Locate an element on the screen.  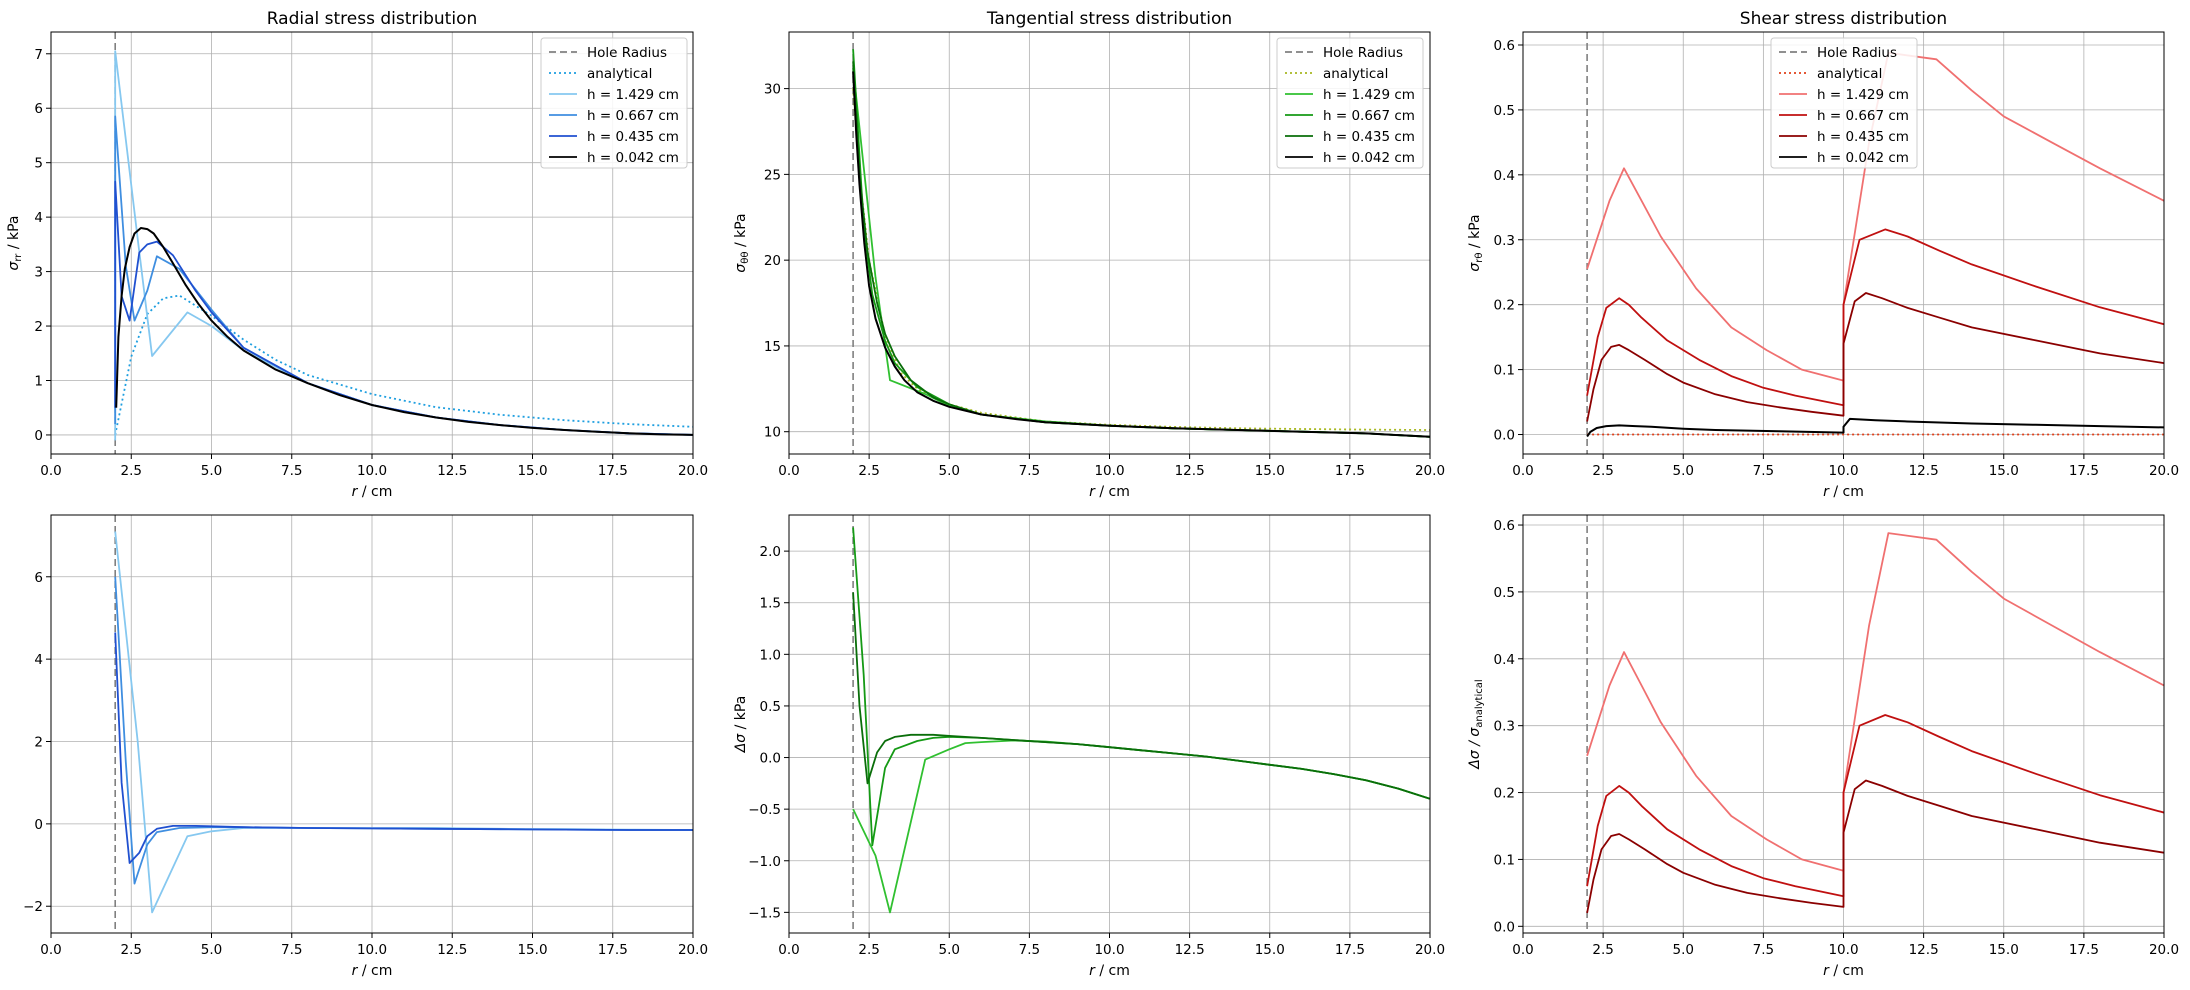
y-axis-label: Δσ / σanalytical is located at coordinates (1476, 724).